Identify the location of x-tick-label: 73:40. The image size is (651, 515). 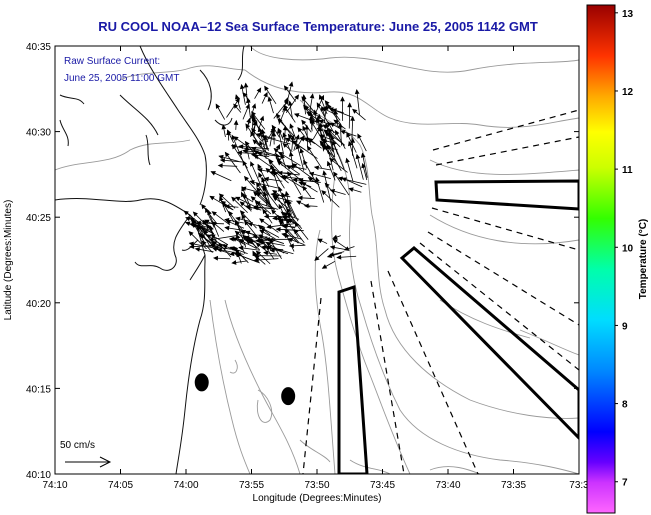
(447, 485).